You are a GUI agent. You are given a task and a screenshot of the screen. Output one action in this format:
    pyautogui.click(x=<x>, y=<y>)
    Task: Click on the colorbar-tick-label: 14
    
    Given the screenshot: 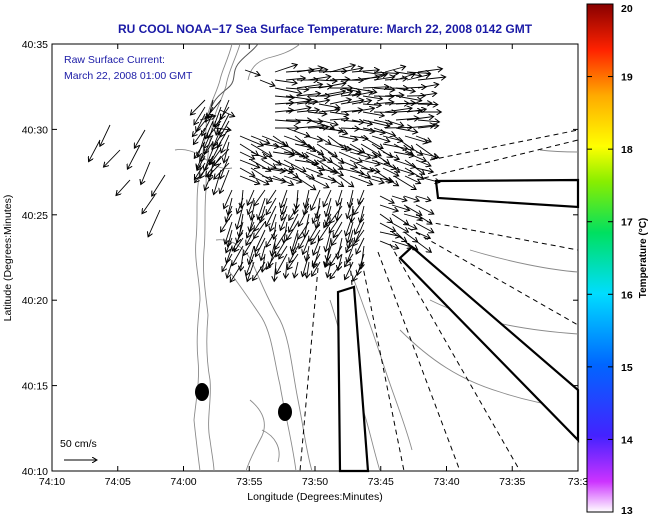 What is the action you would take?
    pyautogui.click(x=627, y=440)
    